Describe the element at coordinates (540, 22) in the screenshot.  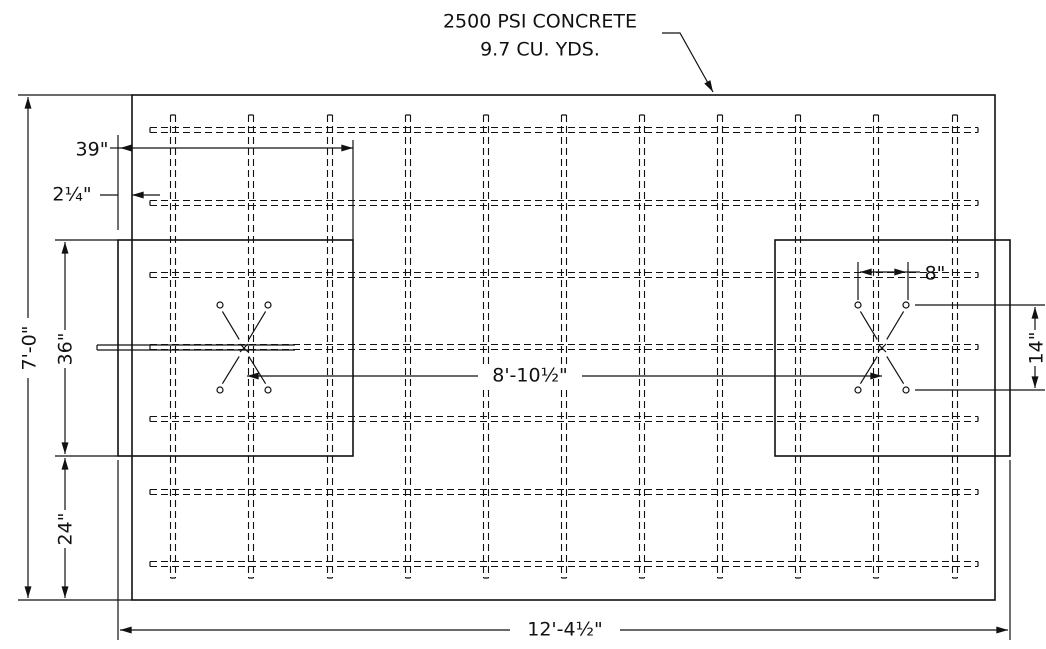
I see `note-line1: 2500 PSI CONCRETE` at that location.